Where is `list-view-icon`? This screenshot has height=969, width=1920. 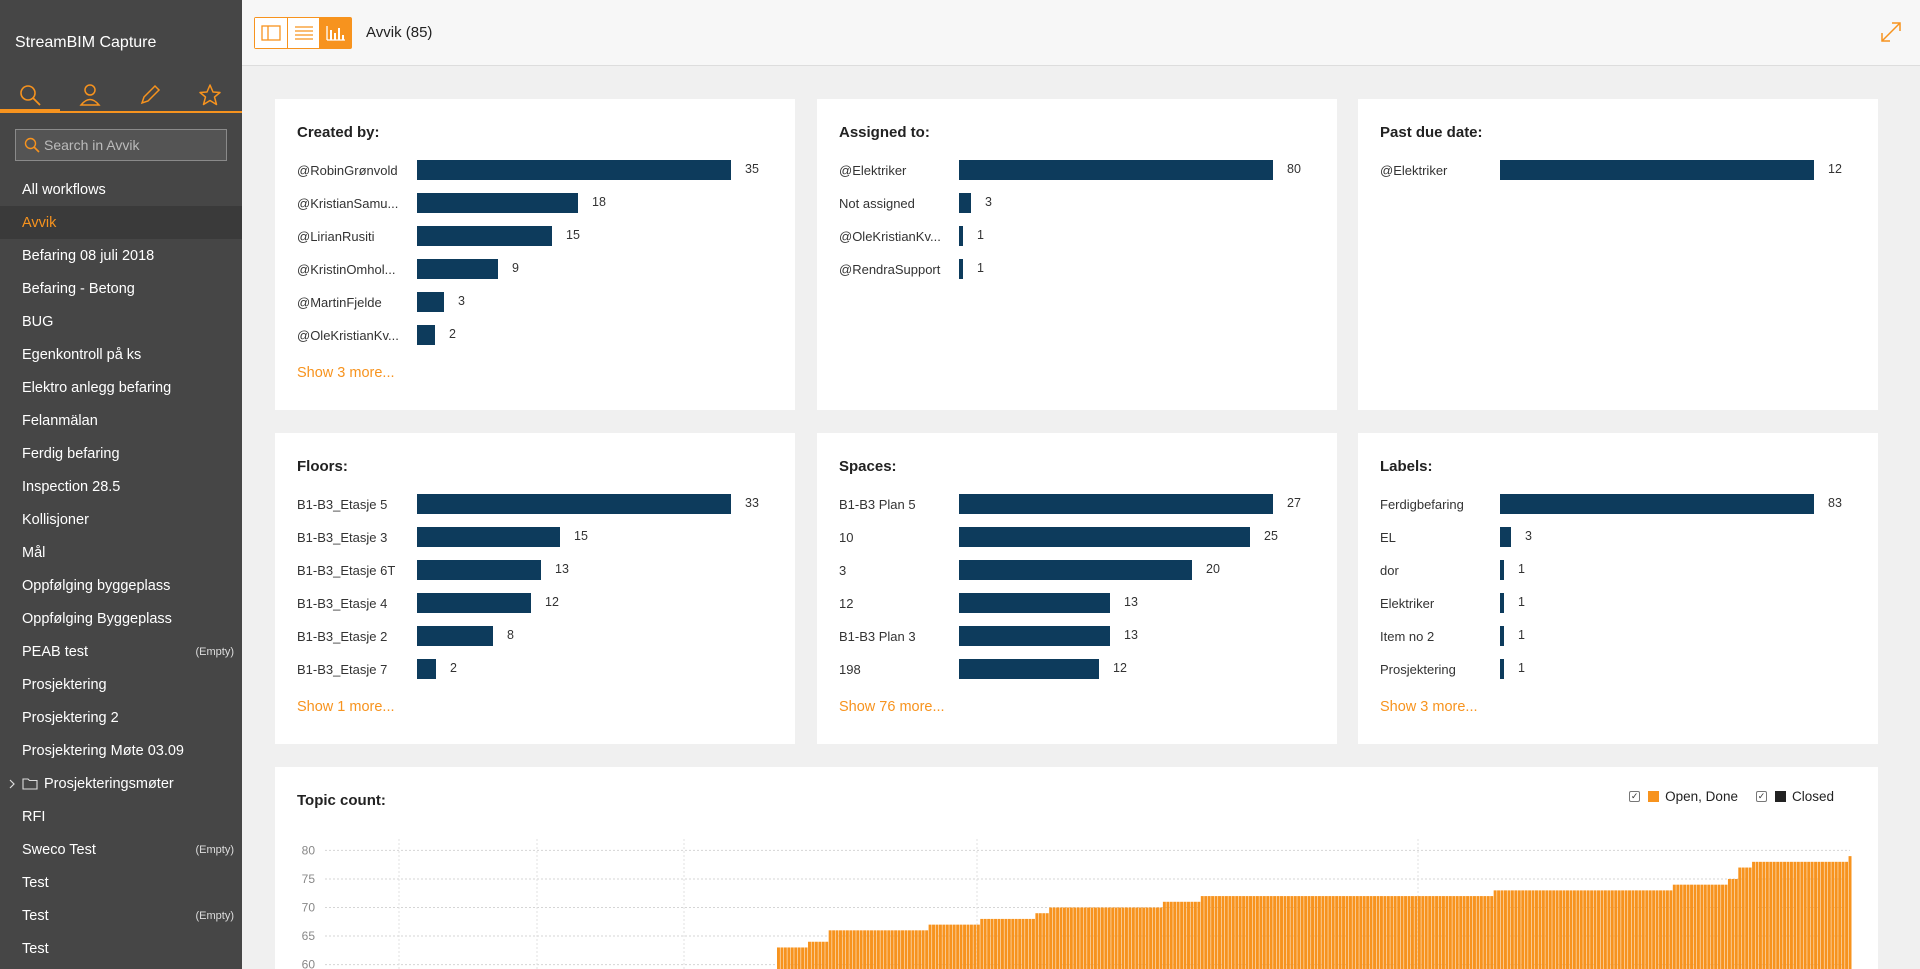
list-view-icon is located at coordinates (303, 32).